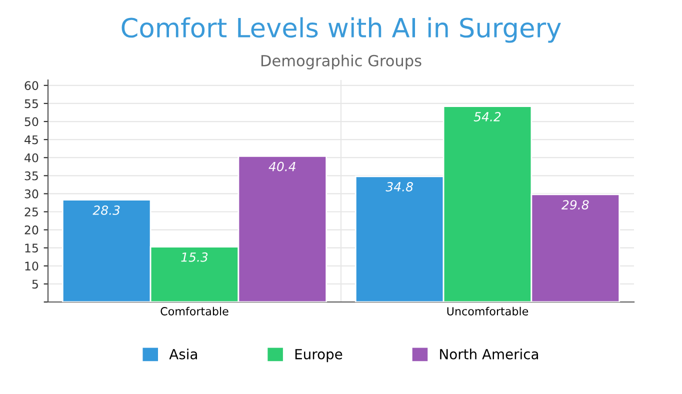  What do you see at coordinates (183, 354) in the screenshot?
I see `legend-label: Asia` at bounding box center [183, 354].